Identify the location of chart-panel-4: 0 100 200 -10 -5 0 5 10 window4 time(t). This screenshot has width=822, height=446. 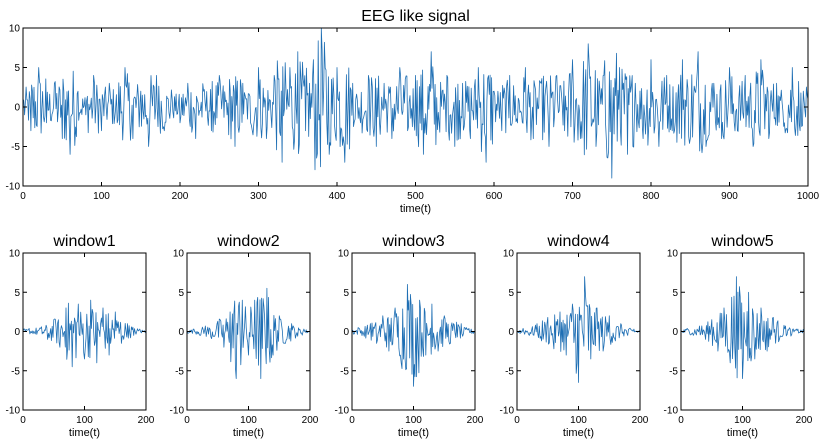
(574, 336).